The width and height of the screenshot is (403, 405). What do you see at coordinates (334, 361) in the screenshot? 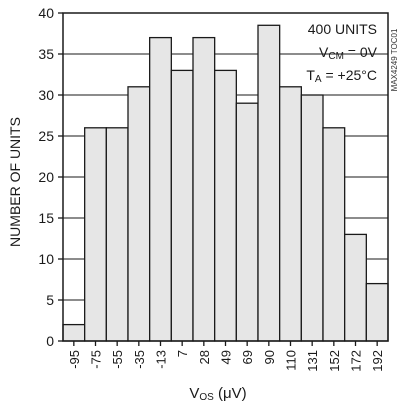
I see `x-tick-label: 152` at bounding box center [334, 361].